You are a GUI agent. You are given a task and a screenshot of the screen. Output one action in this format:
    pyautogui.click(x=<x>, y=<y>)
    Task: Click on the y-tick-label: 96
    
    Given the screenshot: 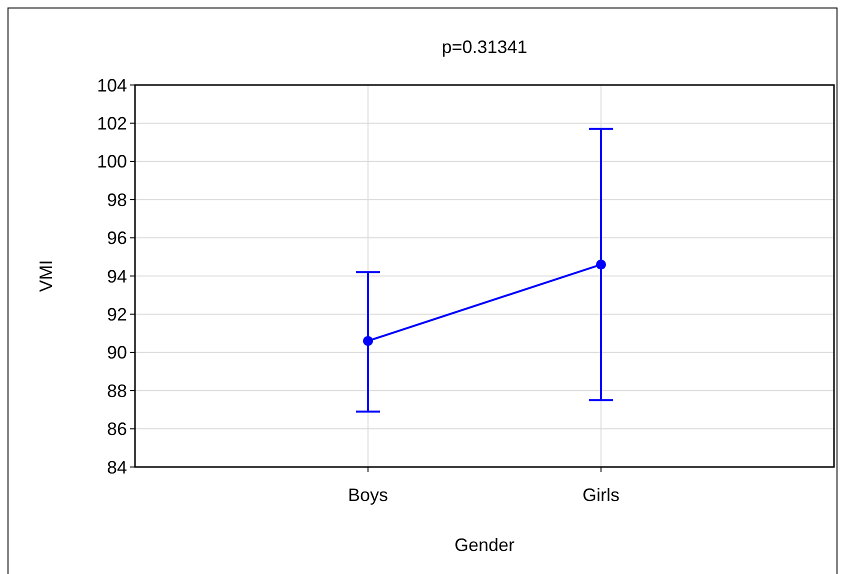 What is the action you would take?
    pyautogui.click(x=116, y=238)
    